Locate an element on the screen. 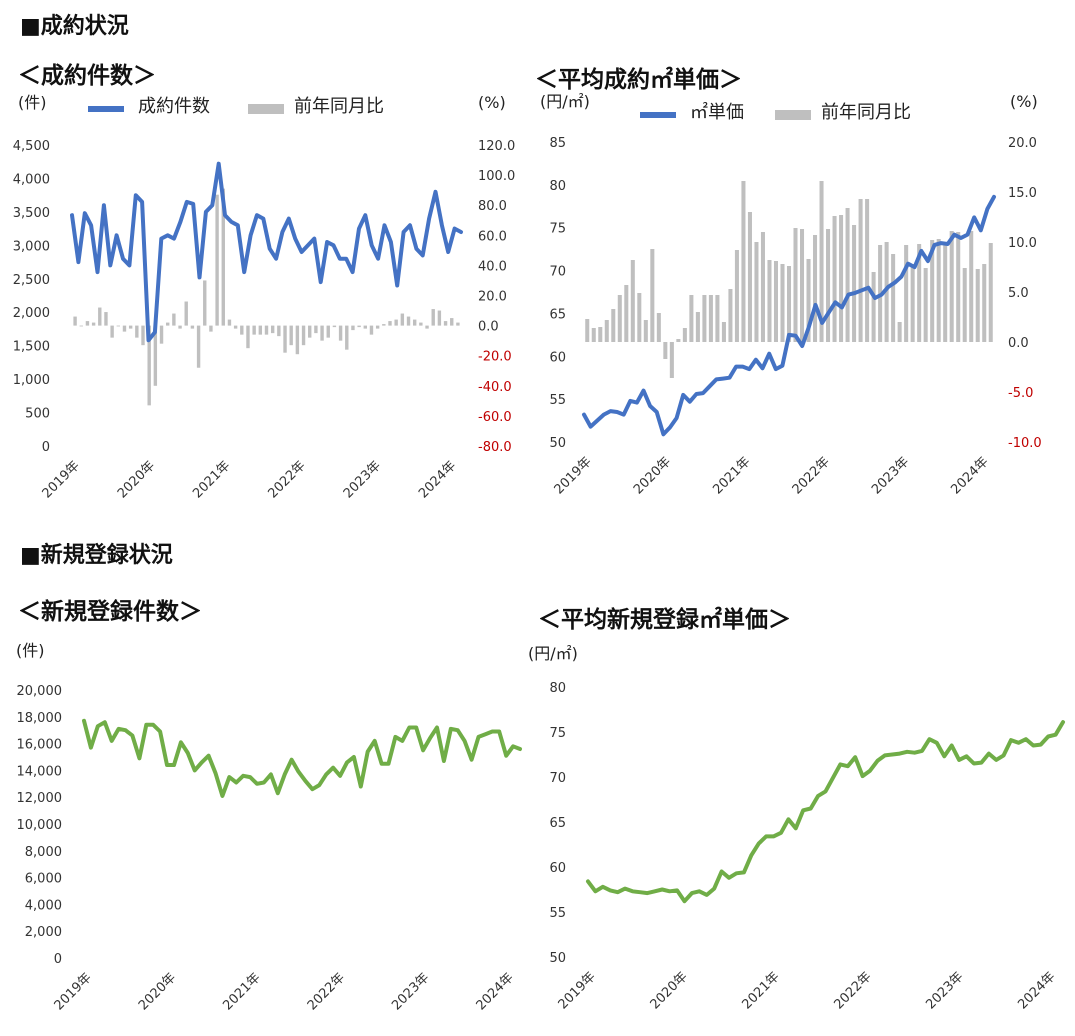 This screenshot has height=1036, width=1075. y-tick-label-left: 1,000 is located at coordinates (31, 380).